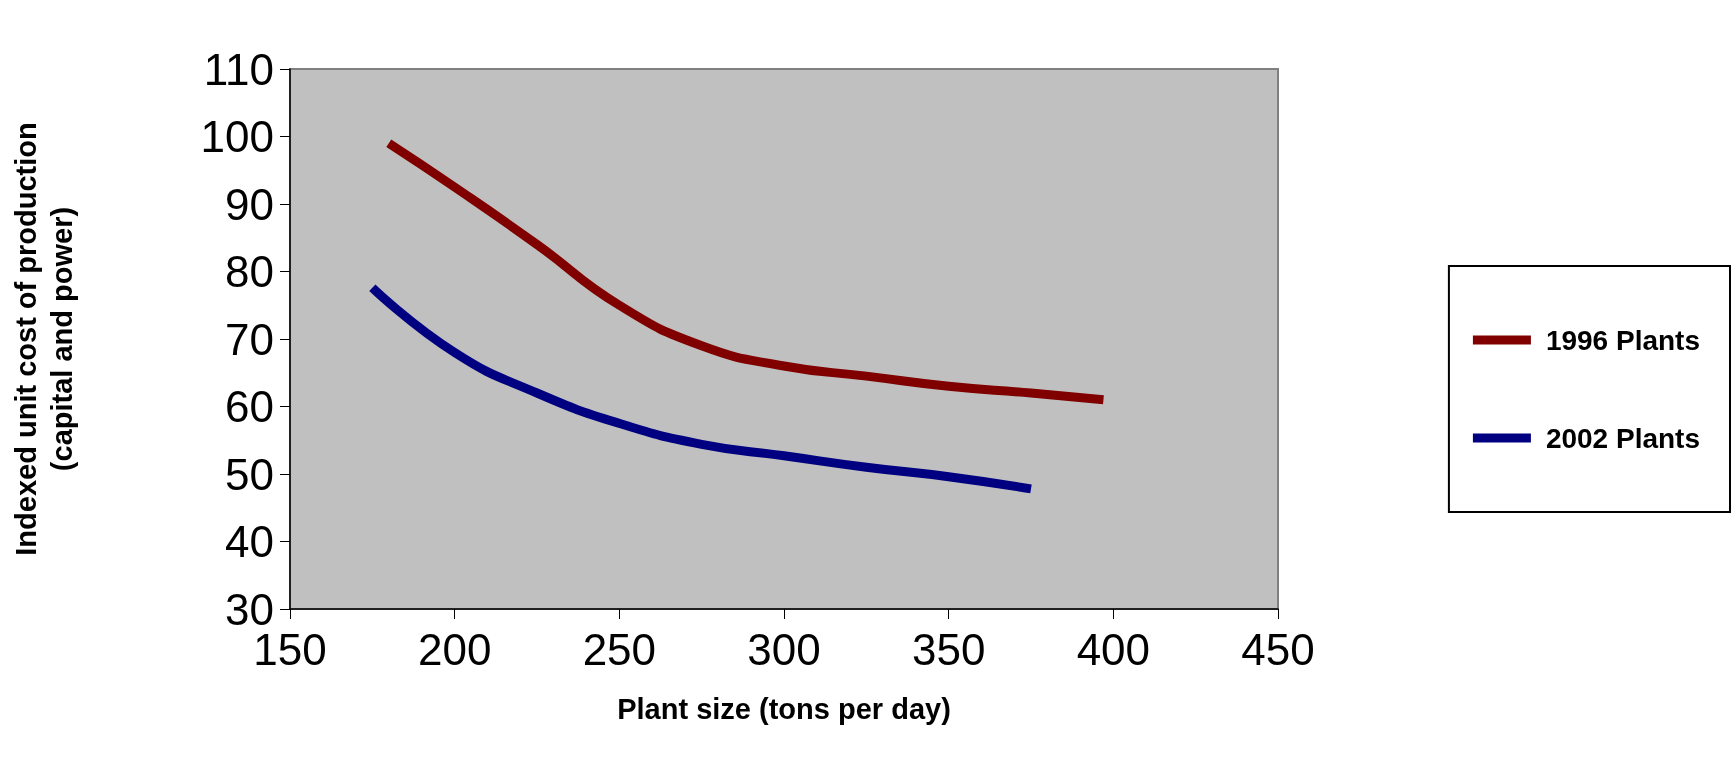 This screenshot has height=778, width=1734. I want to click on x-axis-title: Plant size (tons per day), so click(784, 708).